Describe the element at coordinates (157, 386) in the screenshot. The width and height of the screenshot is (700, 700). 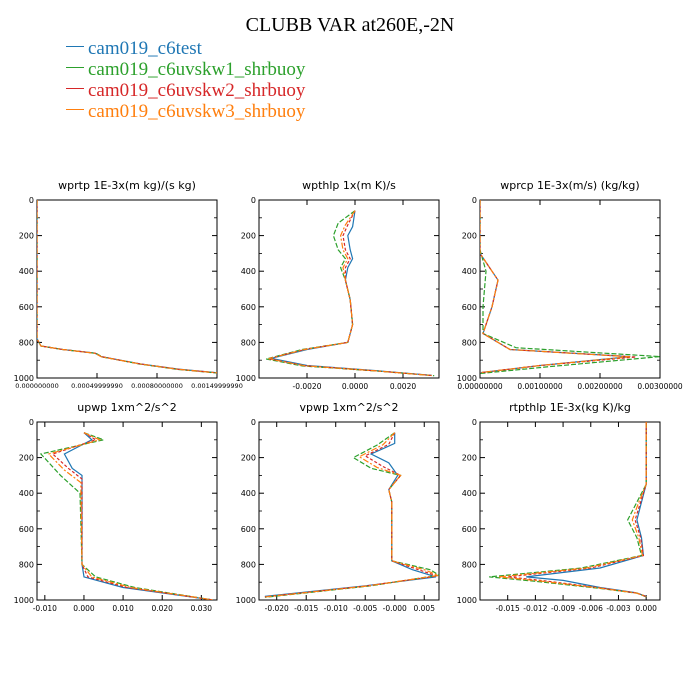
I see `x-tick-label: 0.00080000000` at that location.